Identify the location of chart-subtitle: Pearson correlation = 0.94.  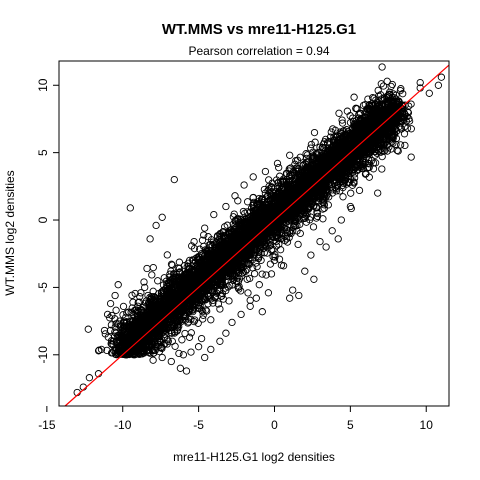
(258, 51).